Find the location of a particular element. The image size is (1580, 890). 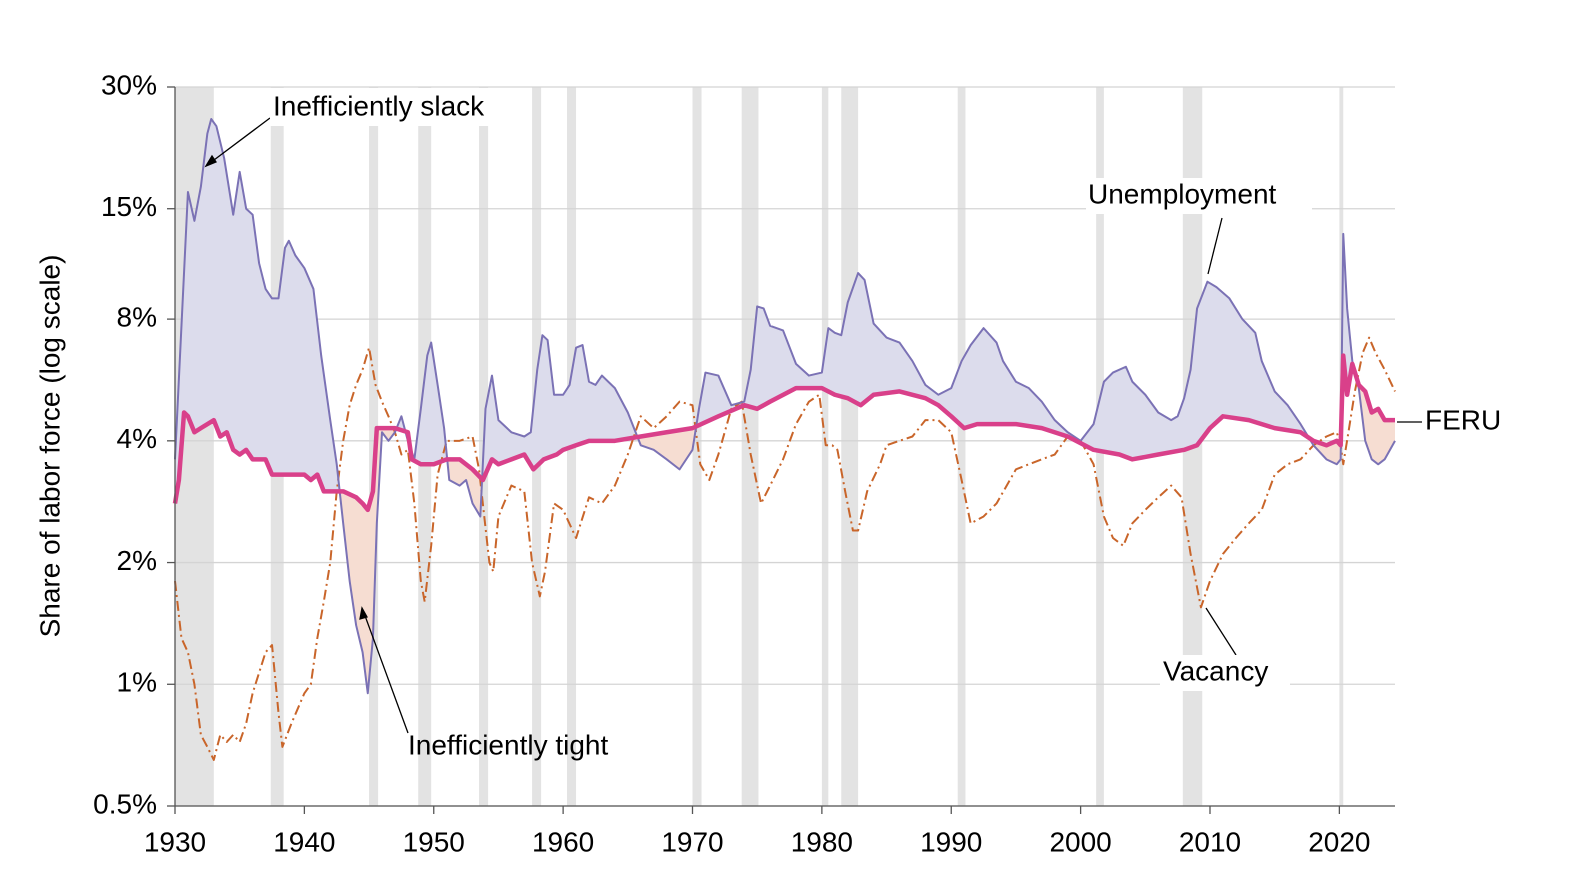

y-tick-label: 8% is located at coordinates (137, 317).